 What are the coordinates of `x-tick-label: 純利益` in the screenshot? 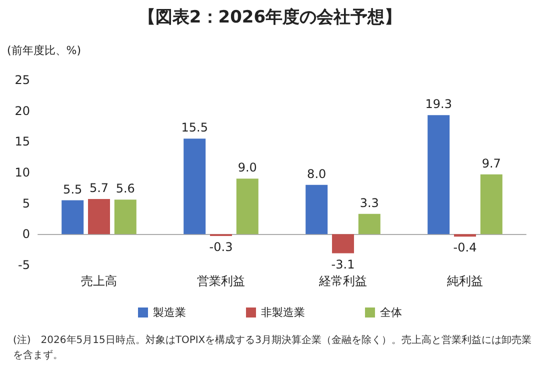 It's located at (465, 281).